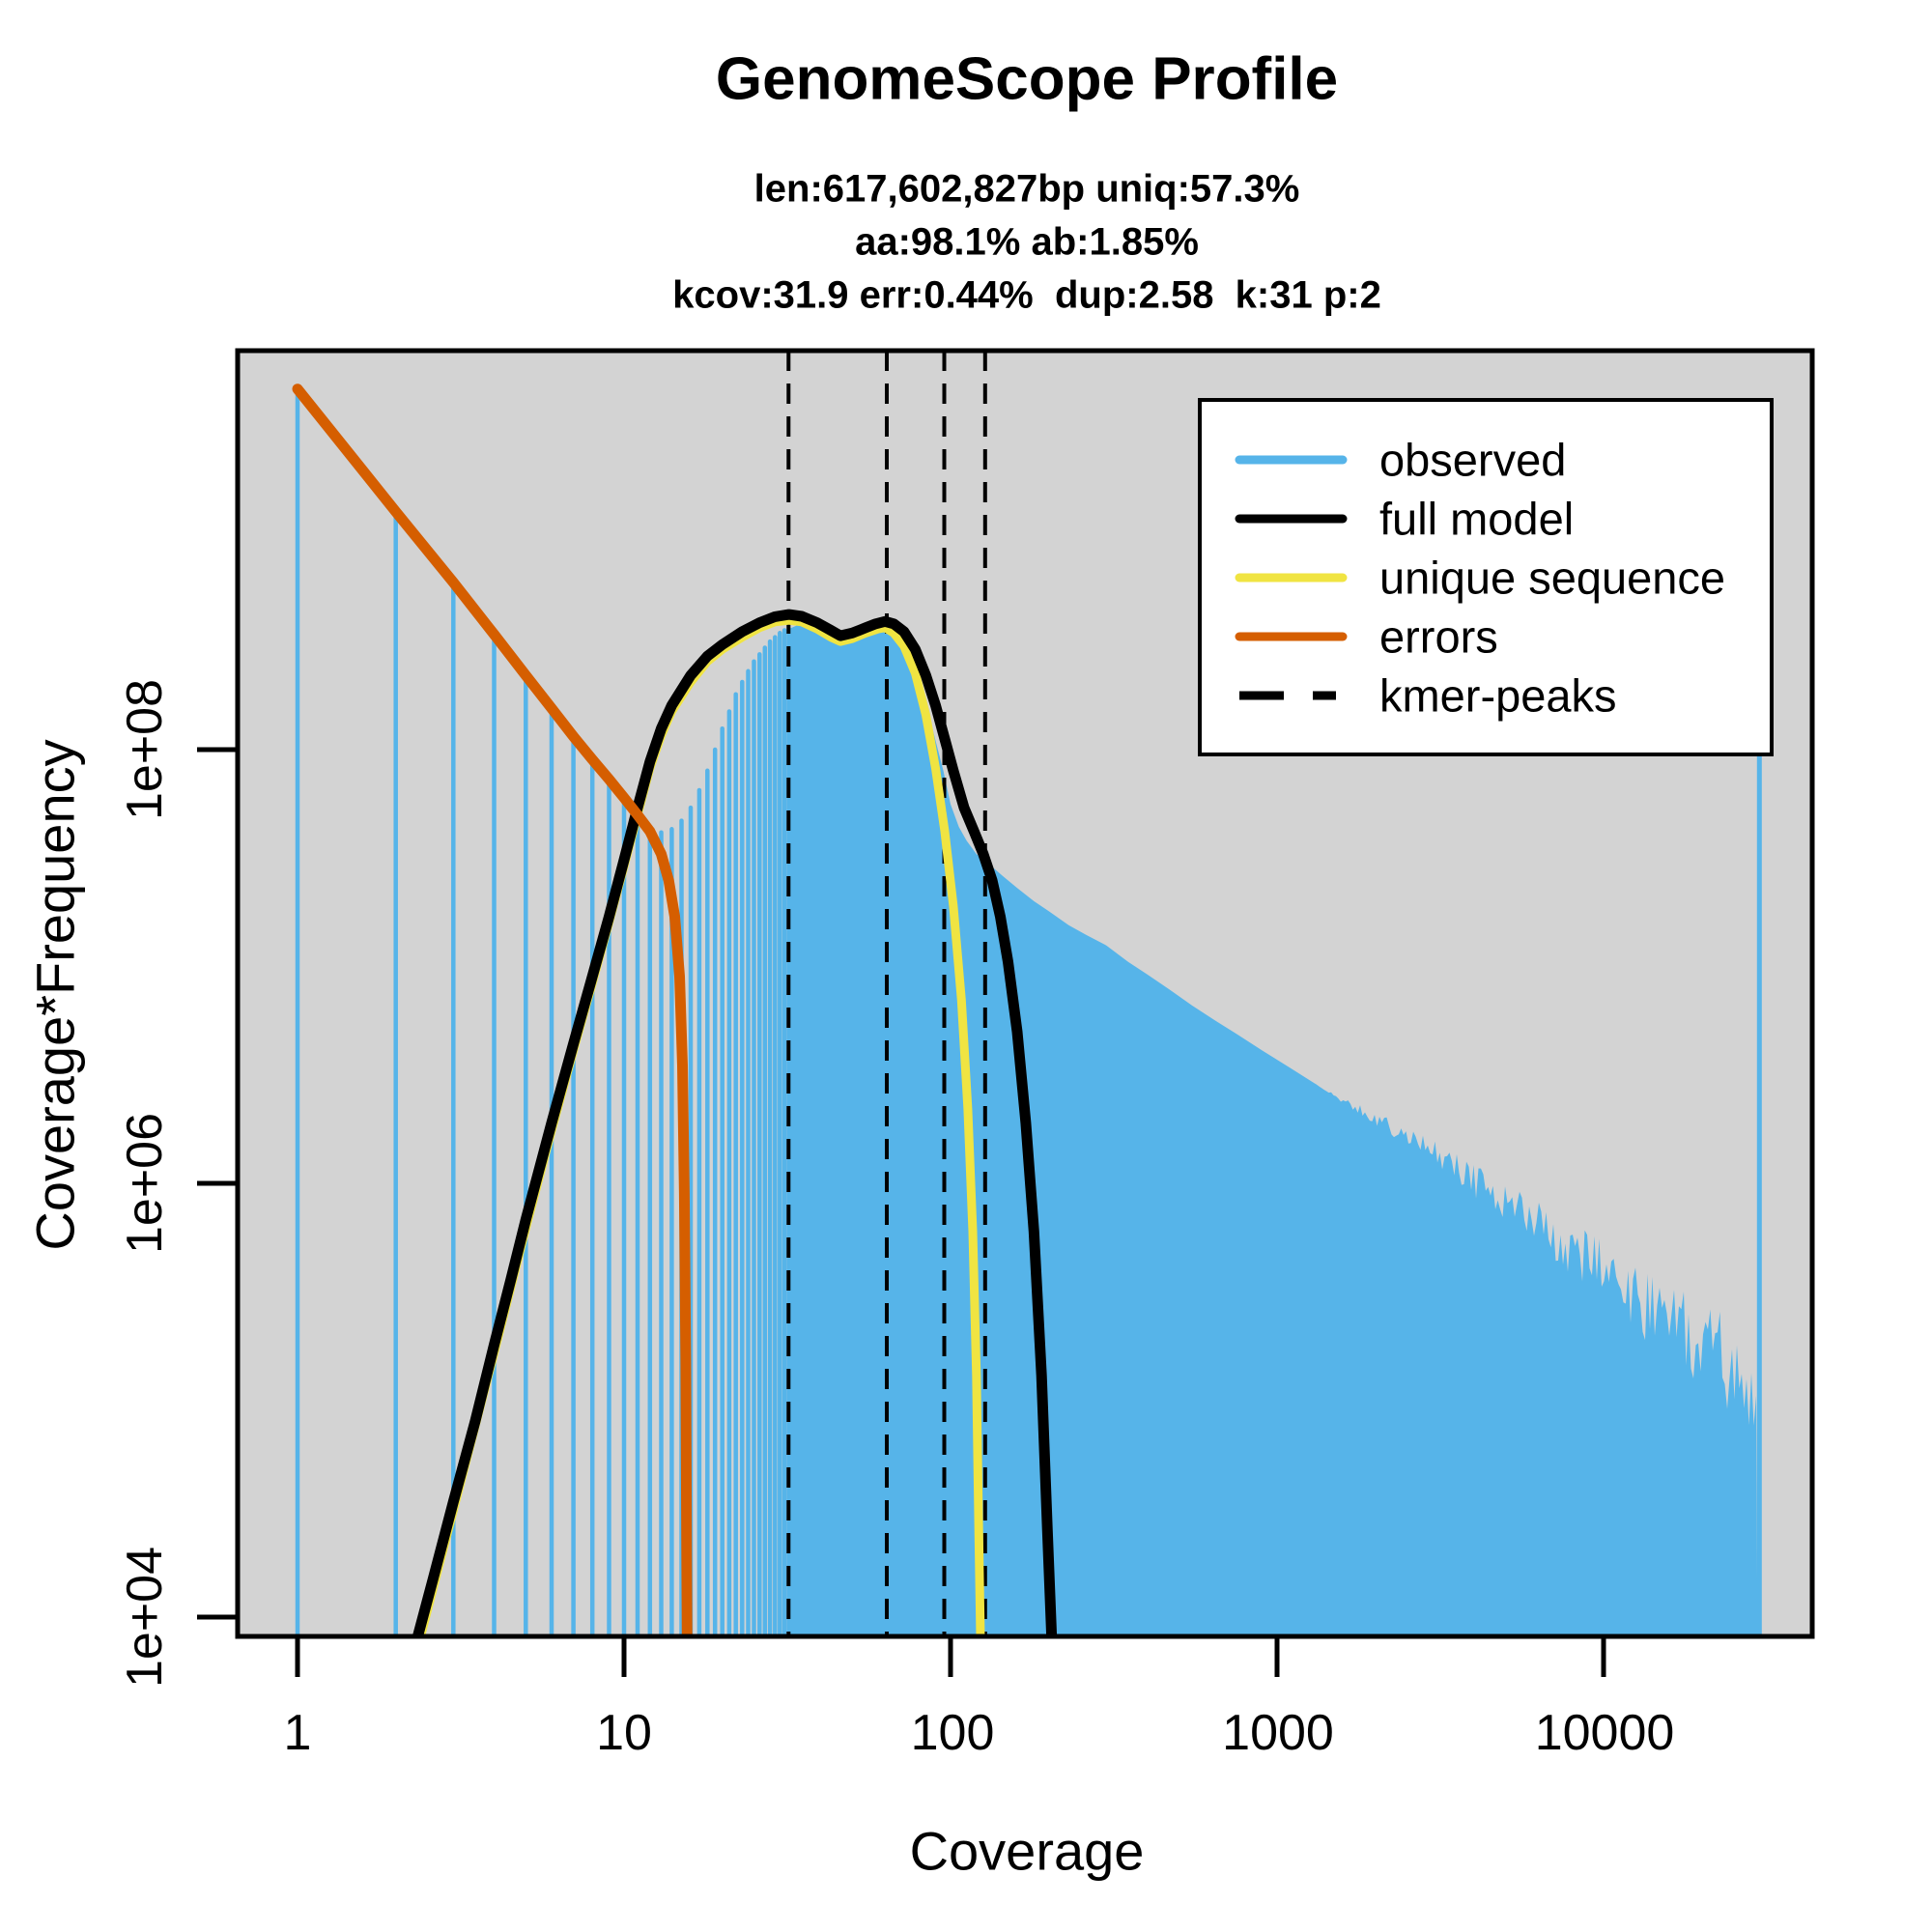  I want to click on x-tick-label-10: 10, so click(624, 1733).